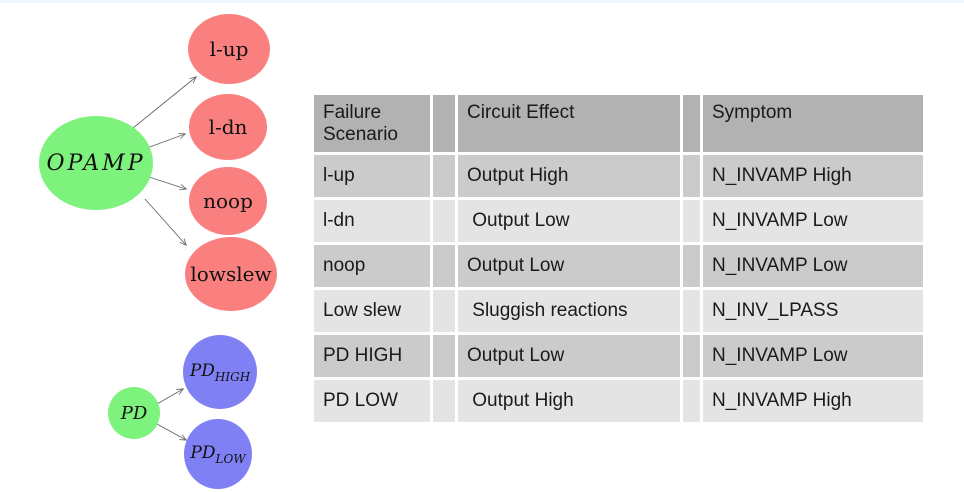  I want to click on table-row: noop Output Low N_INVAMP Low, so click(618, 266).